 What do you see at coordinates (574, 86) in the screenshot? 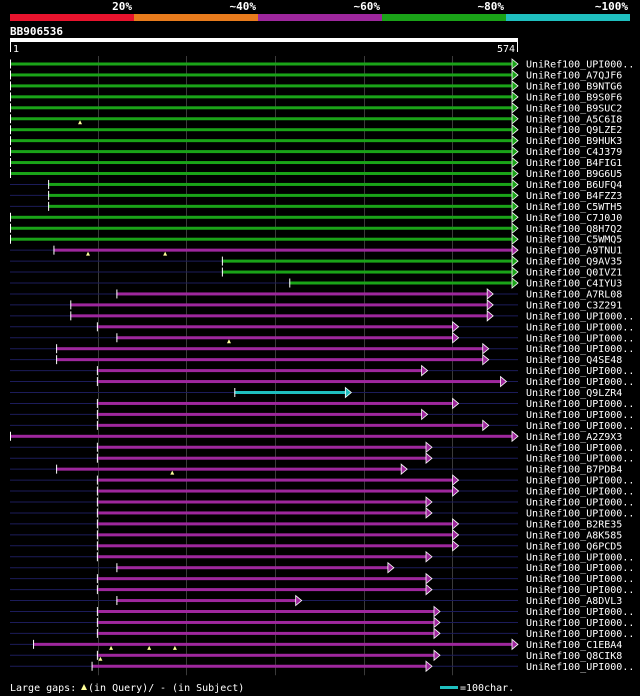
I see `hit-label: UniRef100_B9NTG6` at bounding box center [574, 86].